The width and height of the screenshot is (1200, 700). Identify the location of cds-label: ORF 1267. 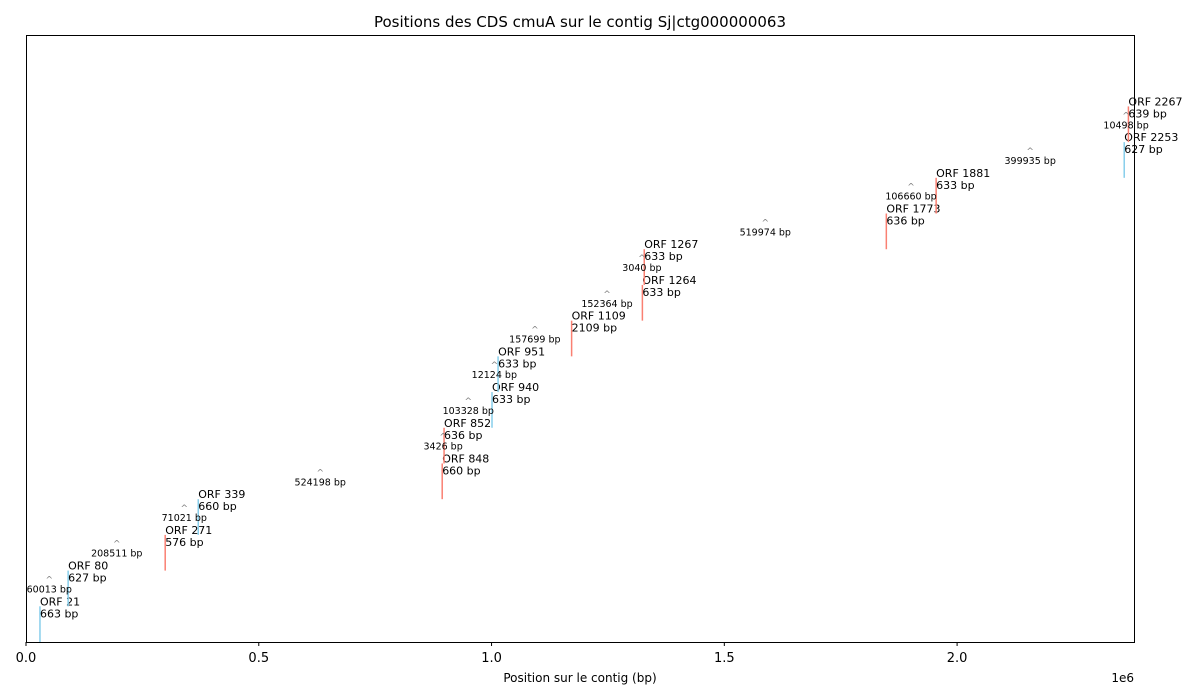
(671, 244).